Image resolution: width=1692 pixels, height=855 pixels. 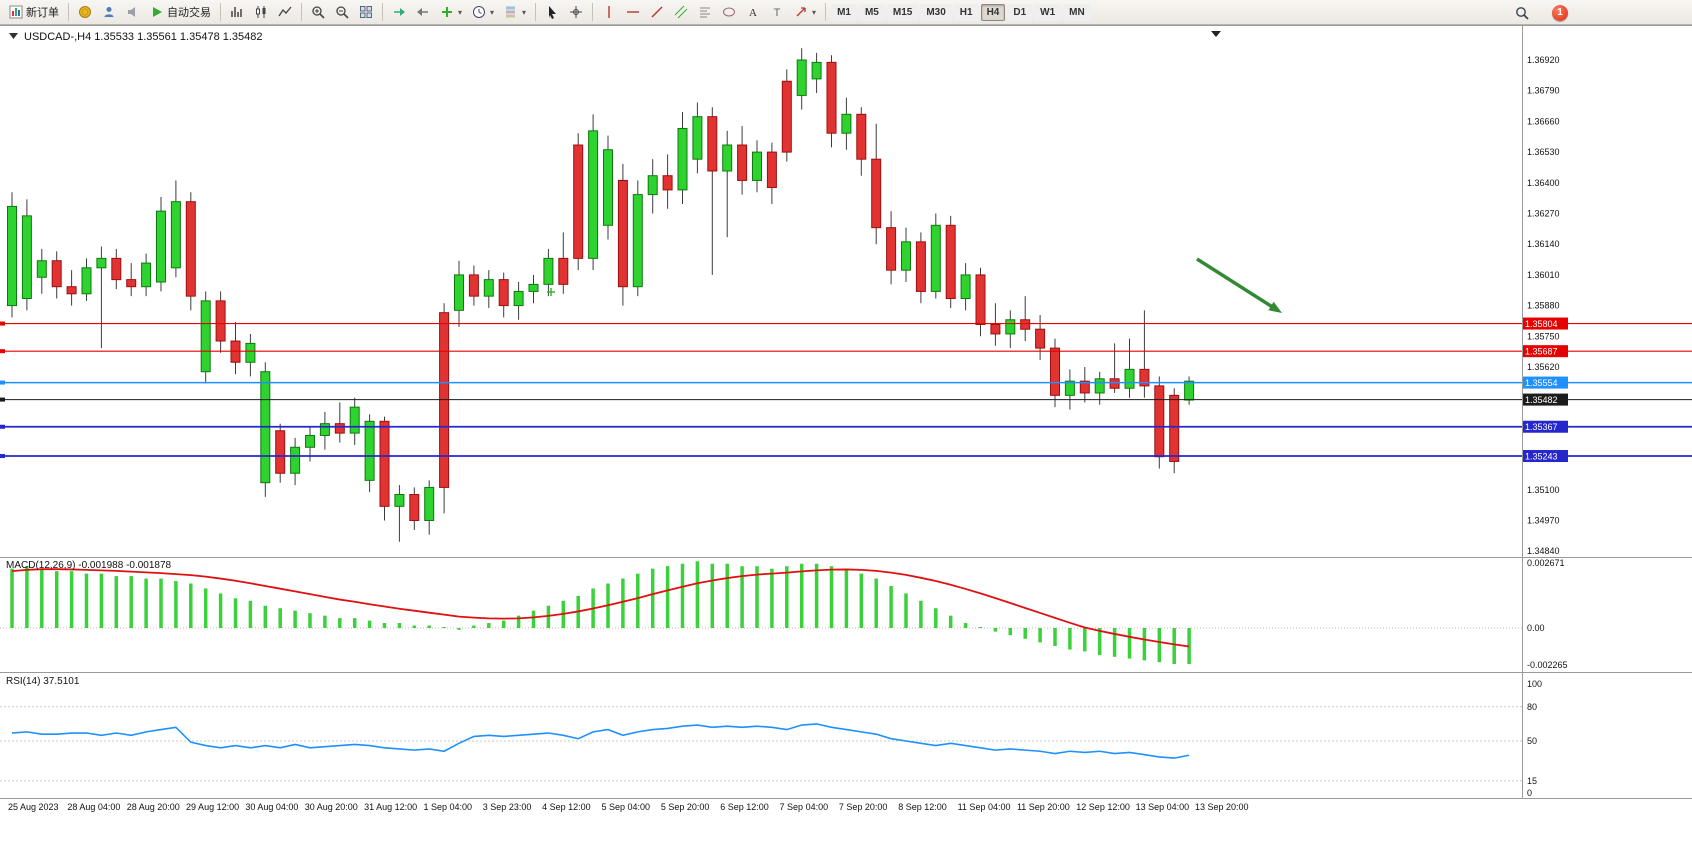 I want to click on search-icon, so click(x=1522, y=13).